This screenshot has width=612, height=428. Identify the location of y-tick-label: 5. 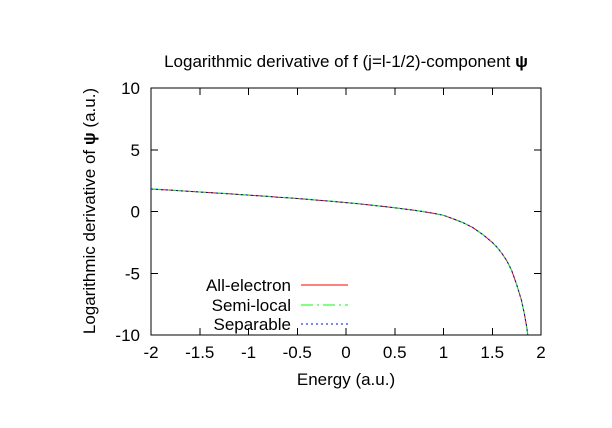
(135, 150).